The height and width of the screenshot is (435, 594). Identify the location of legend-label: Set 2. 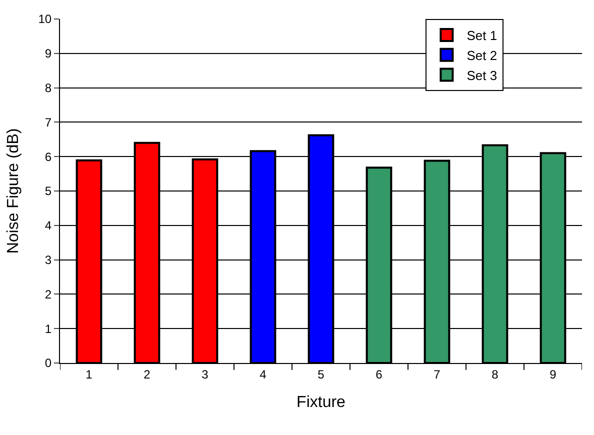
(482, 55).